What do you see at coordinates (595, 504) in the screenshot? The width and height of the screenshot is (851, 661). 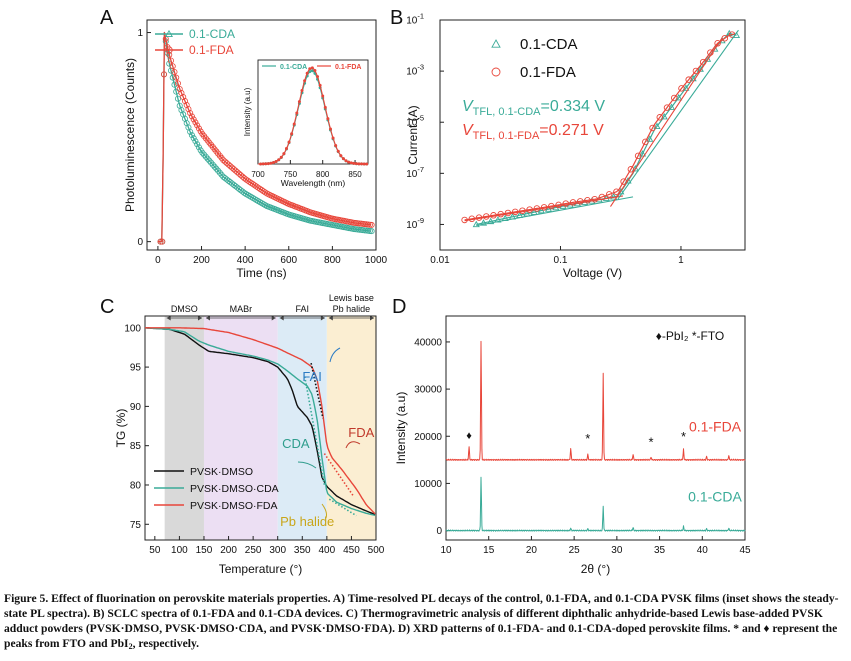 I see `panel-d-series-cda` at bounding box center [595, 504].